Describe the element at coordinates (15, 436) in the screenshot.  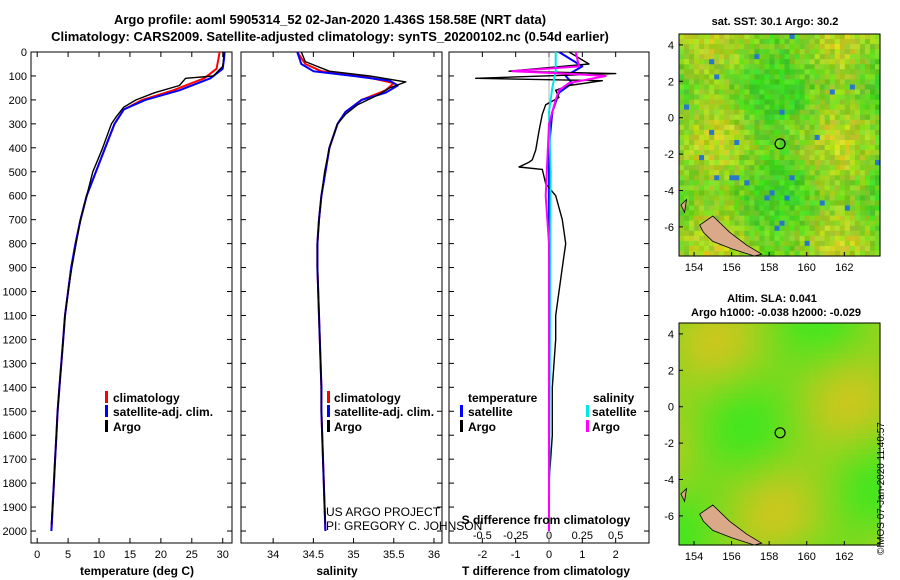
I see `depth-tick-label: 1600` at that location.